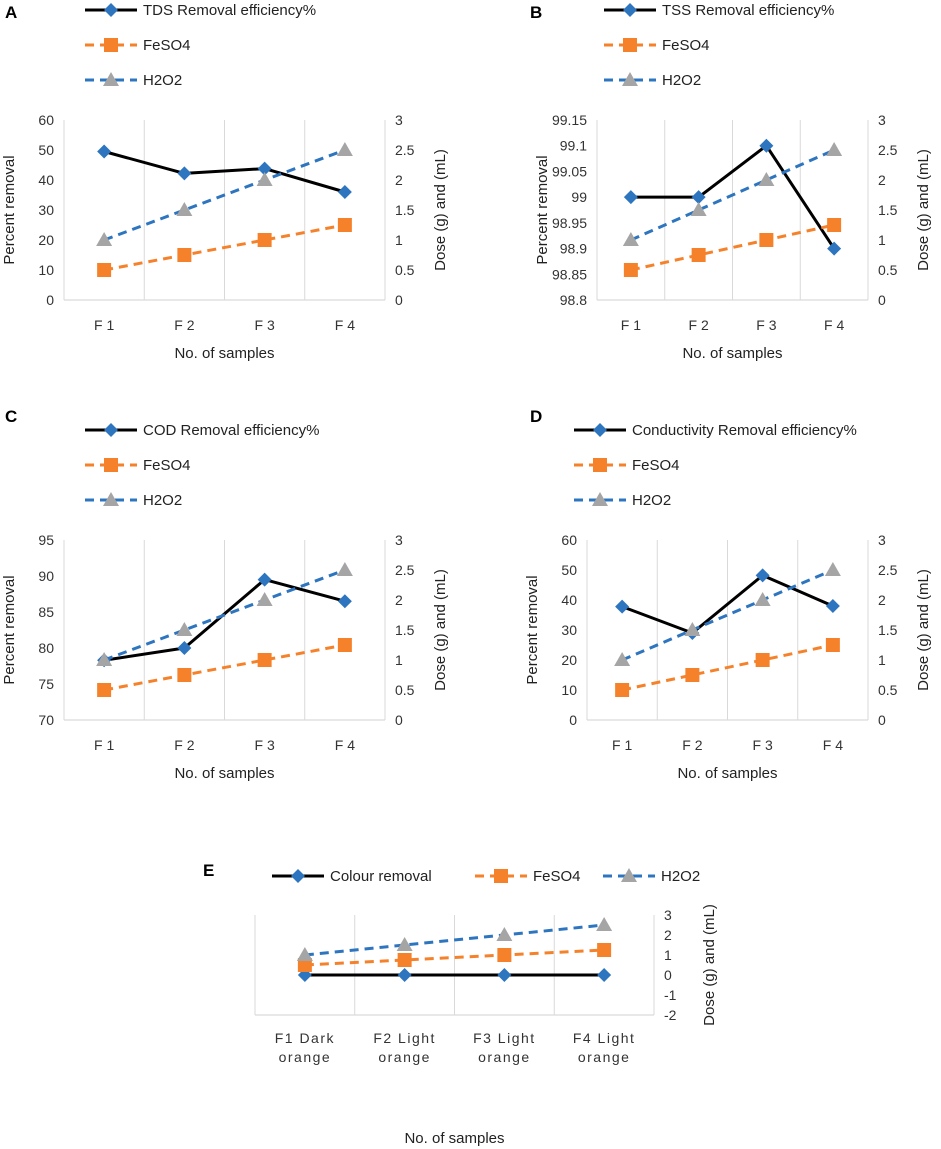 The width and height of the screenshot is (941, 1149). Describe the element at coordinates (573, 720) in the screenshot. I see `y-tick-label: 0` at that location.